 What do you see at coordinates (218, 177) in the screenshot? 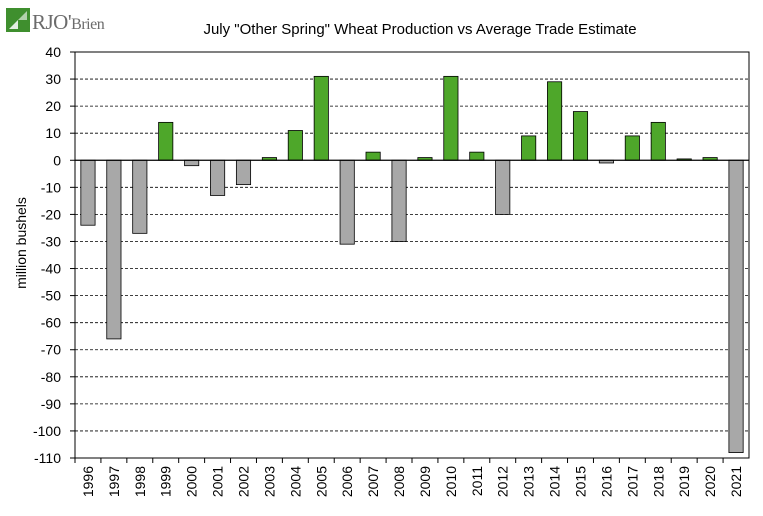
I see `bar-2001` at bounding box center [218, 177].